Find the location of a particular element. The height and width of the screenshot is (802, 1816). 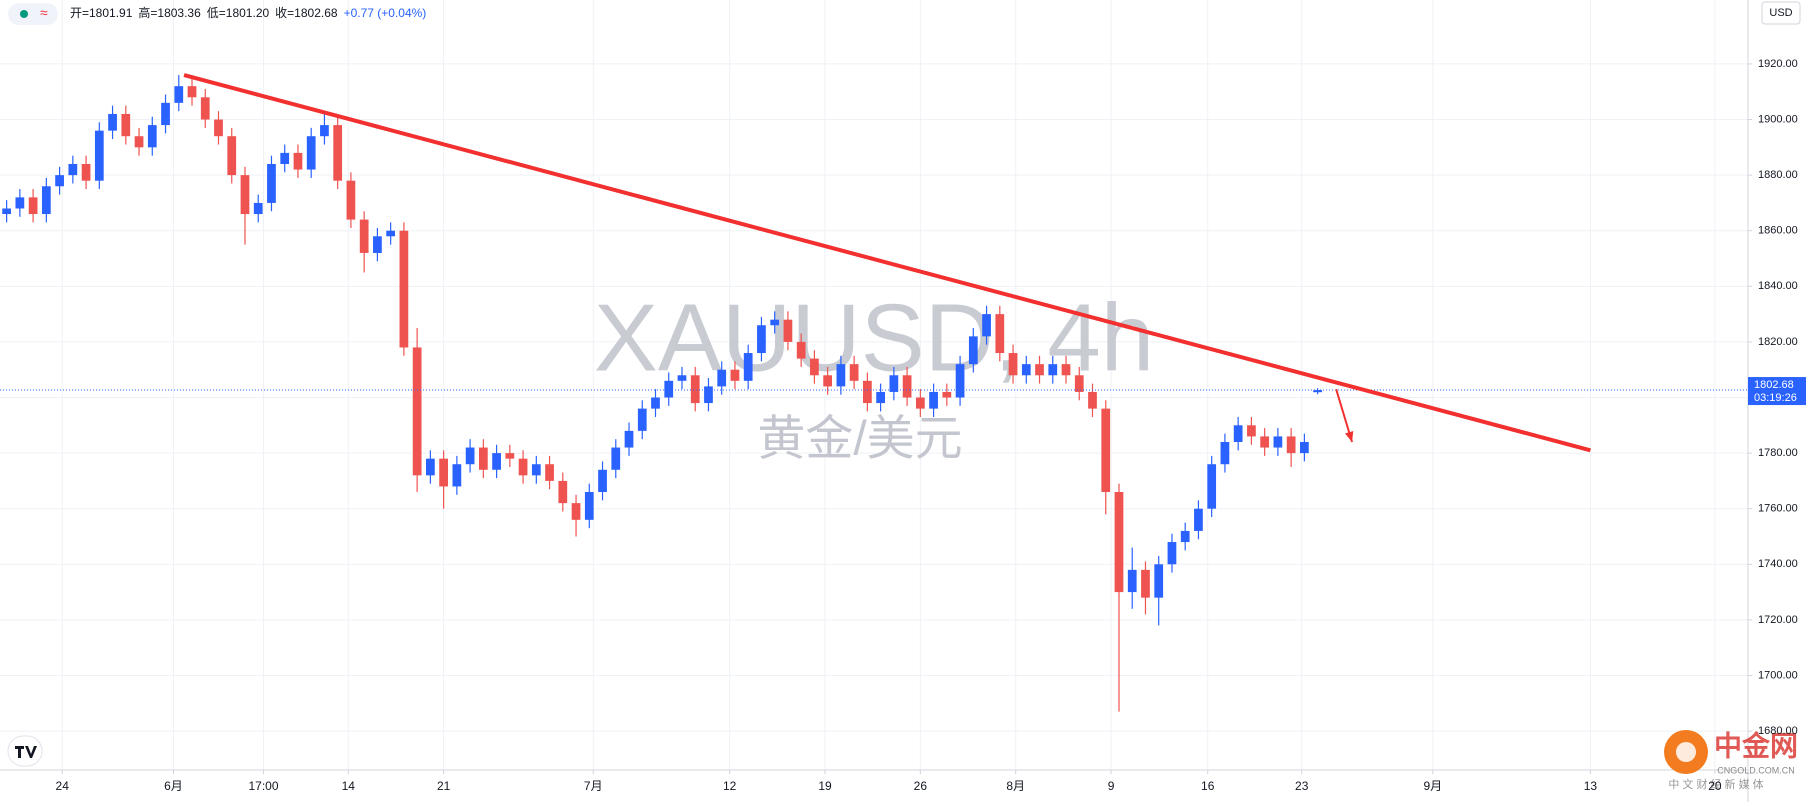

brand: 中金网 CNGOLD.COM.CN 中 文 财 经 新 媒 体 is located at coordinates (1731, 760).